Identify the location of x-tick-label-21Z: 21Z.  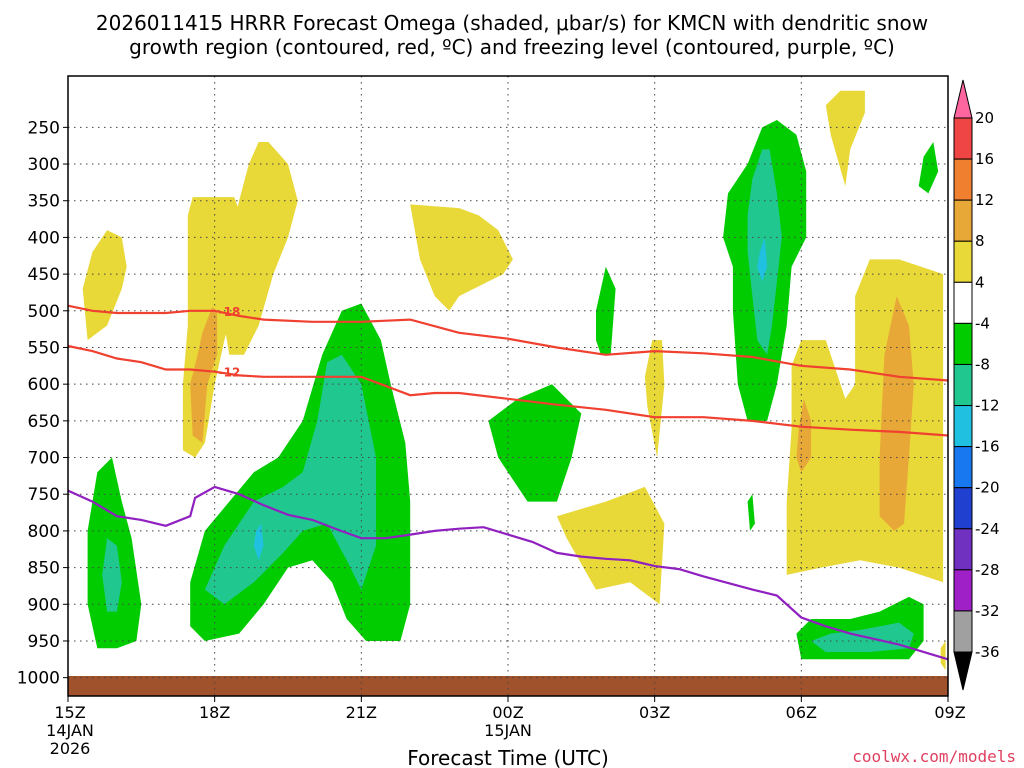
(361, 712).